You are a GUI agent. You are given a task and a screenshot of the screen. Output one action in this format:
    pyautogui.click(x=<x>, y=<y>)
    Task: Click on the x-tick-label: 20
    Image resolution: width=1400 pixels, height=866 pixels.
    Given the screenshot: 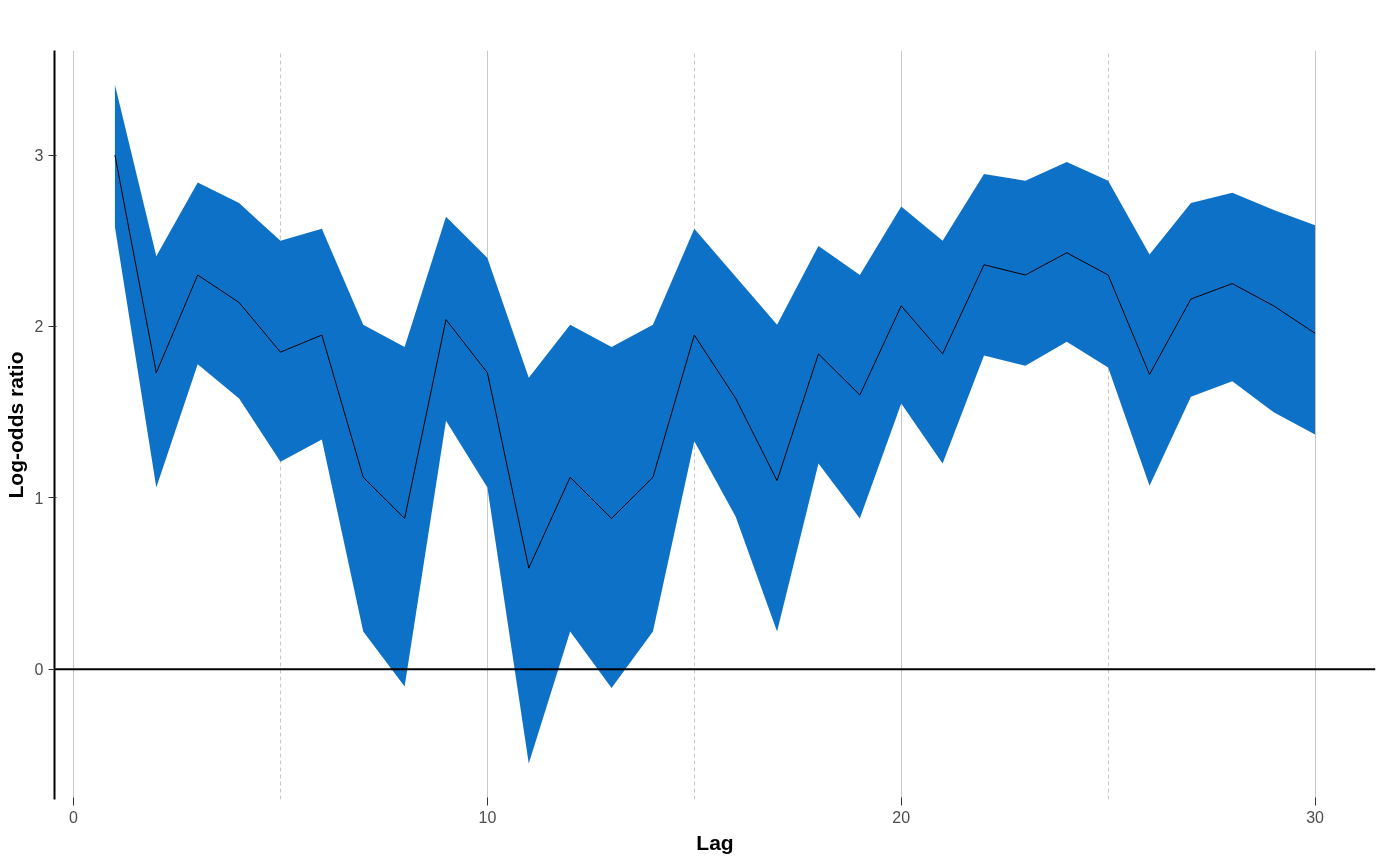 What is the action you would take?
    pyautogui.click(x=901, y=817)
    